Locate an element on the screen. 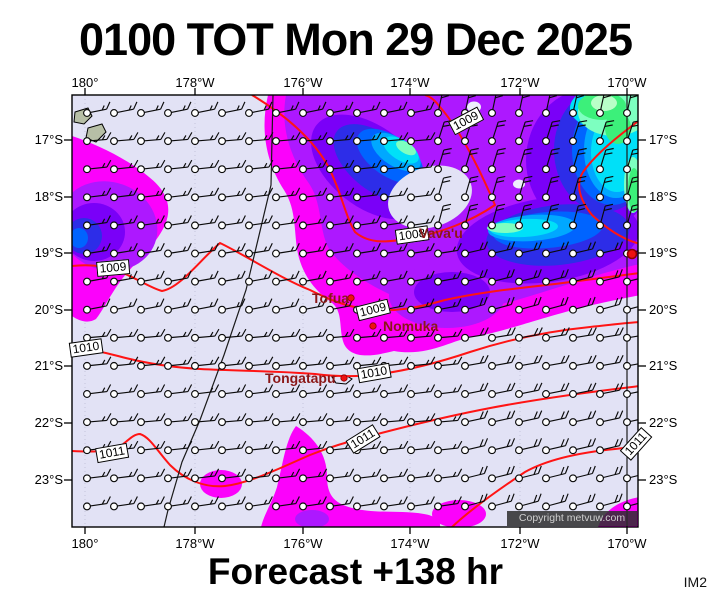 The width and height of the screenshot is (711, 600). place-label-vavau: Vava'u is located at coordinates (441, 233).